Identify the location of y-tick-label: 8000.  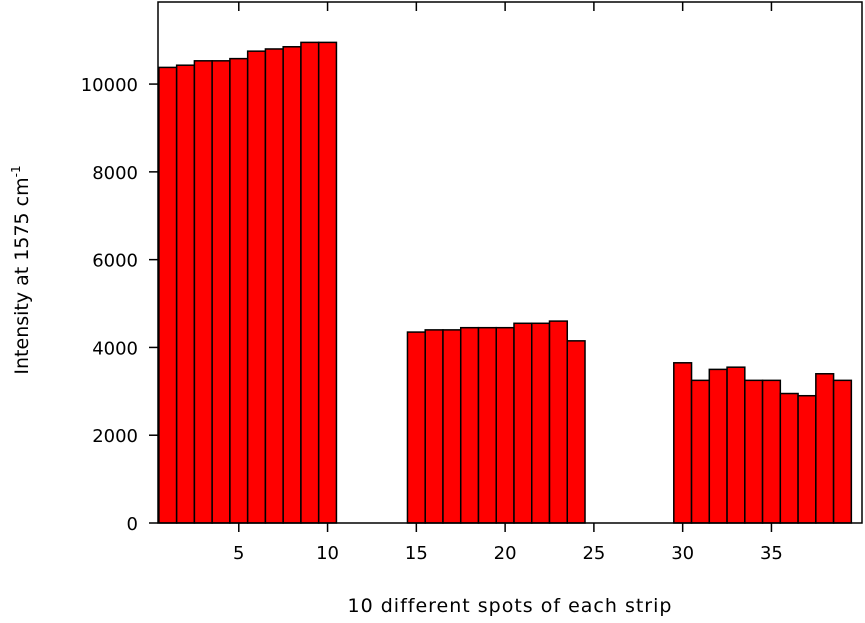
(115, 173).